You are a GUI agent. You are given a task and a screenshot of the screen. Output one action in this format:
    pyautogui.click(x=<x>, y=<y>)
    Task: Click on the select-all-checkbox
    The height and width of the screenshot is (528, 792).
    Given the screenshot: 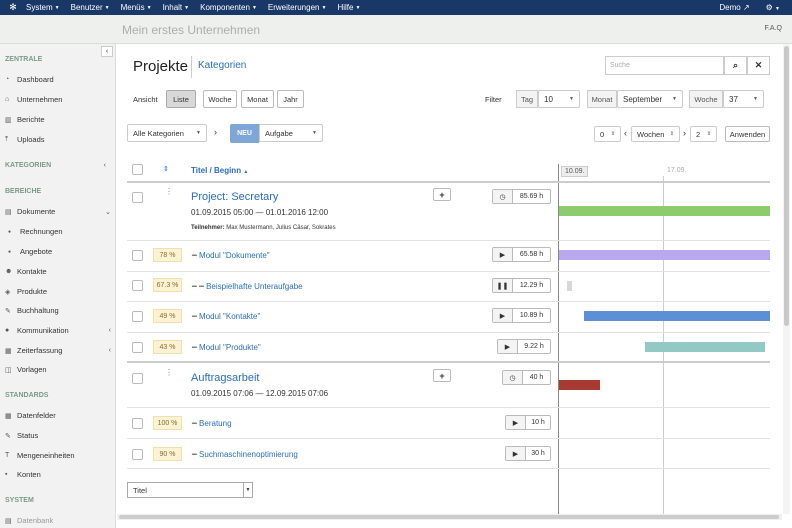 What is the action you would take?
    pyautogui.click(x=137, y=169)
    